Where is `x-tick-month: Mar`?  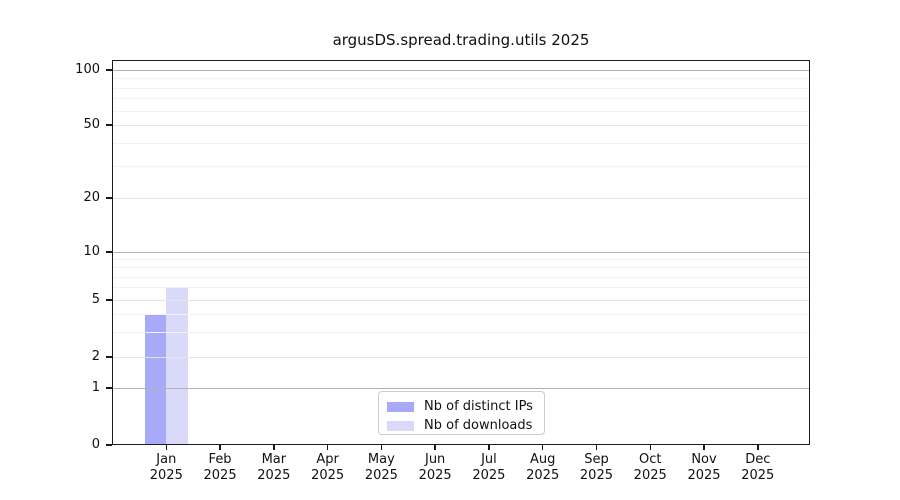 x-tick-month: Mar is located at coordinates (274, 459).